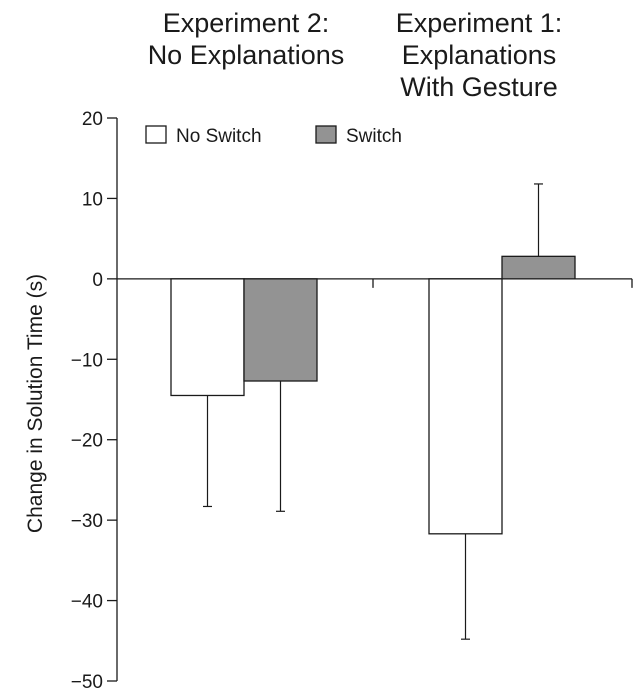 The width and height of the screenshot is (639, 693). I want to click on y-axis: 20 10 0 −10 −20 −30 −40 −50, so click(94, 401).